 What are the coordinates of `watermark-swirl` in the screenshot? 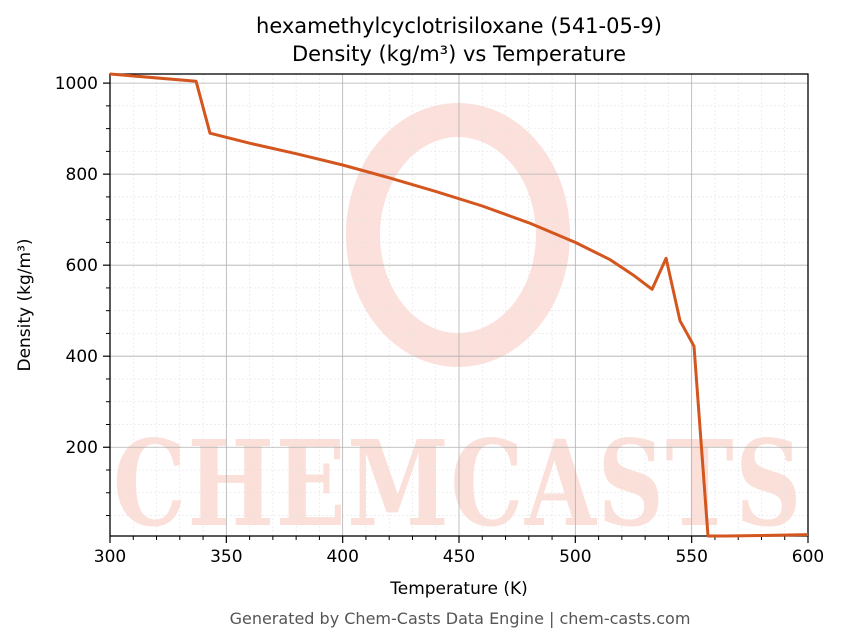 It's located at (458, 235).